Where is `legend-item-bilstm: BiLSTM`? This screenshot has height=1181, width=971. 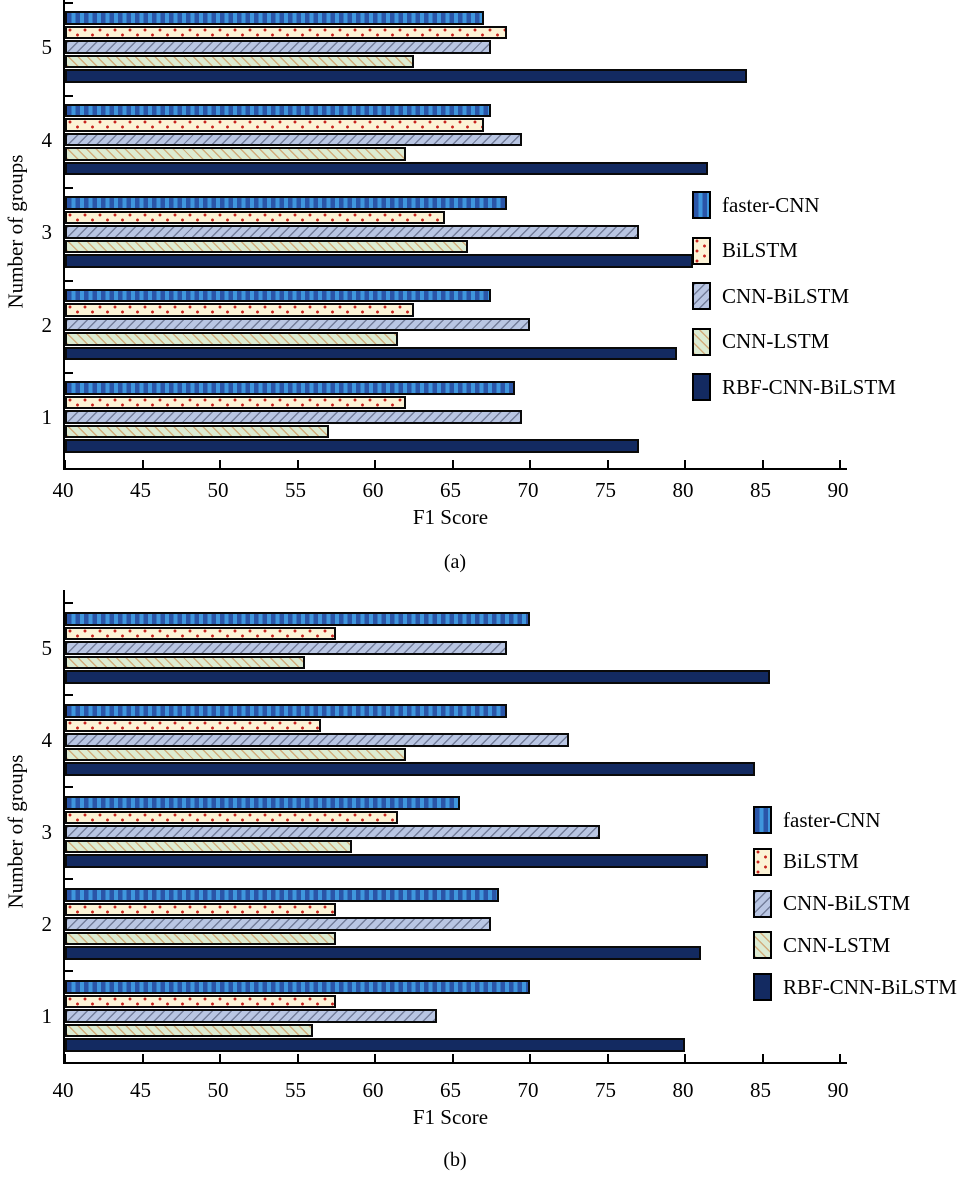 legend-item-bilstm: BiLSTM is located at coordinates (745, 250).